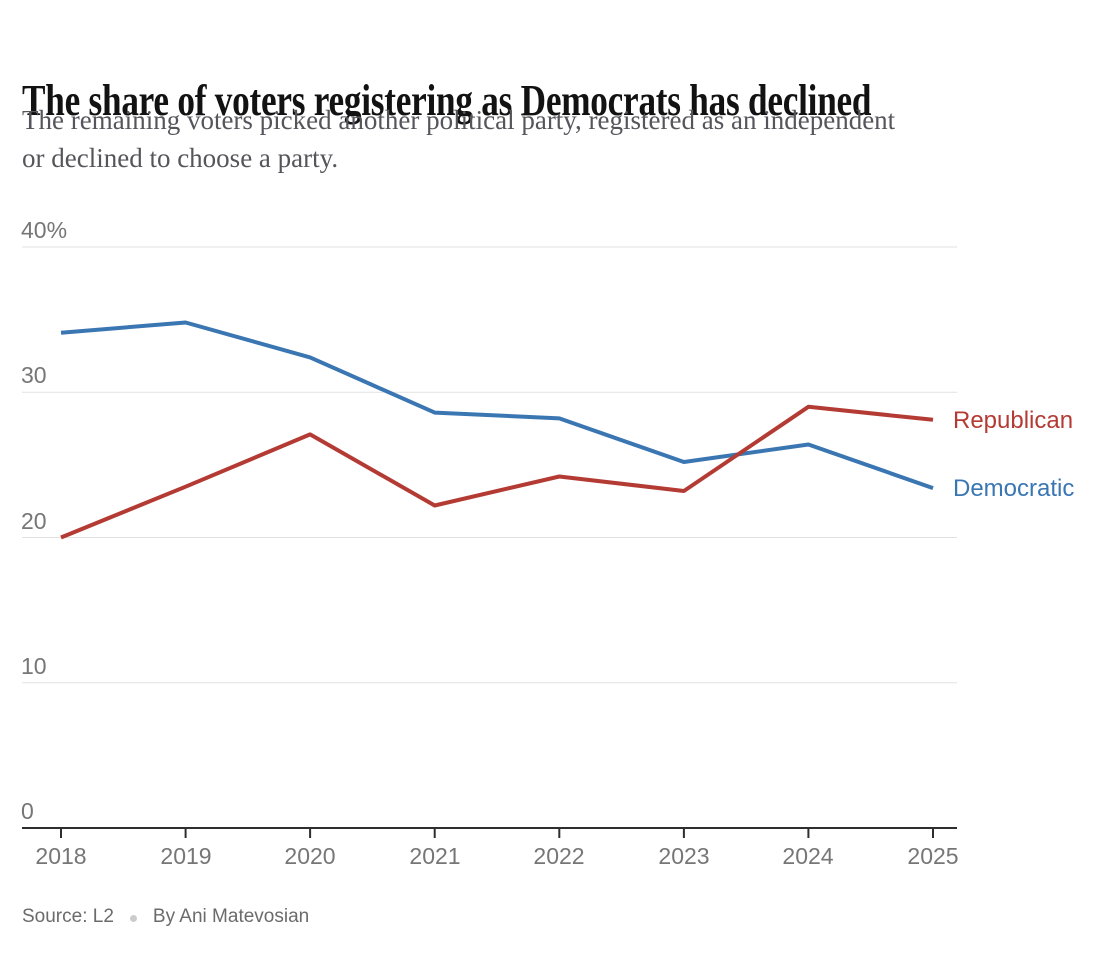  I want to click on series-line-republican, so click(497, 472).